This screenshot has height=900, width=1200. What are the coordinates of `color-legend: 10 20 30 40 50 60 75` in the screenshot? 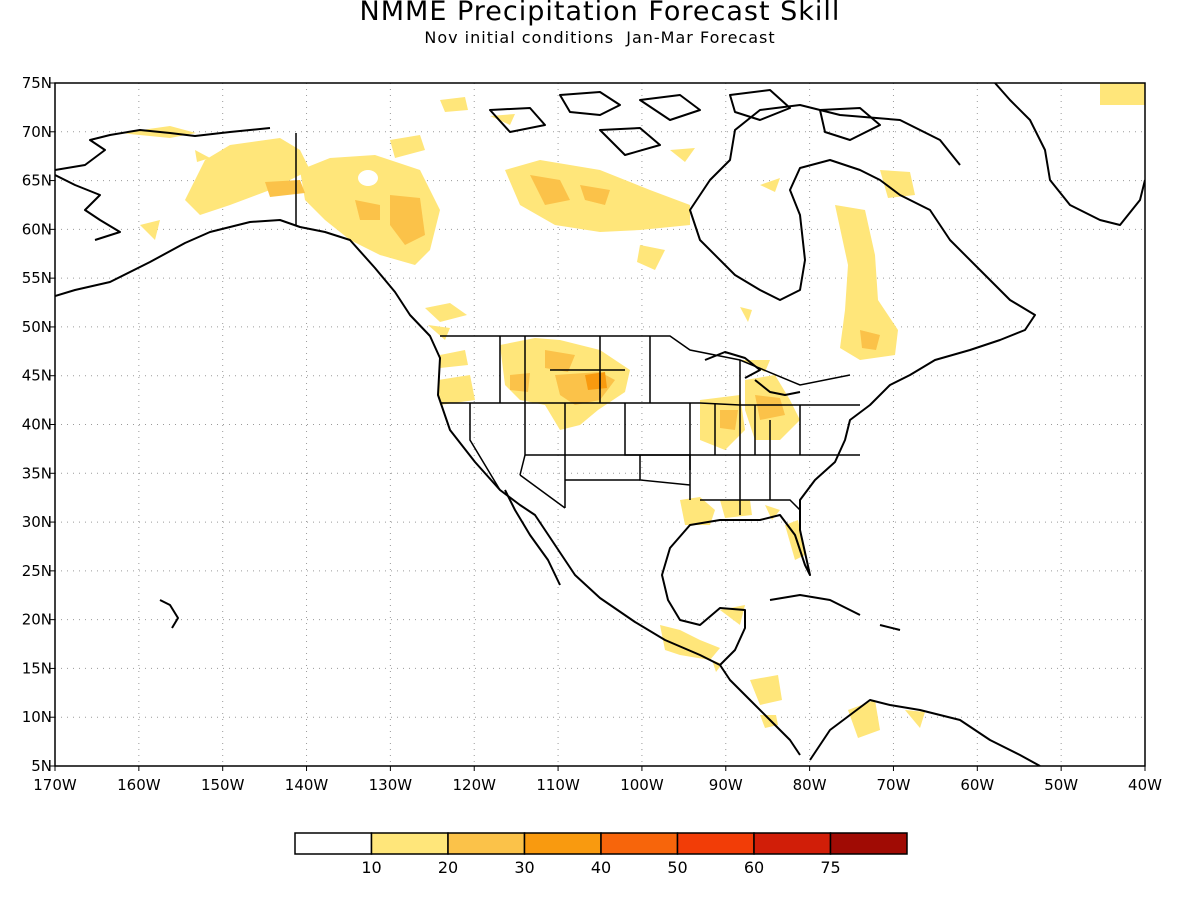 It's located at (601, 854).